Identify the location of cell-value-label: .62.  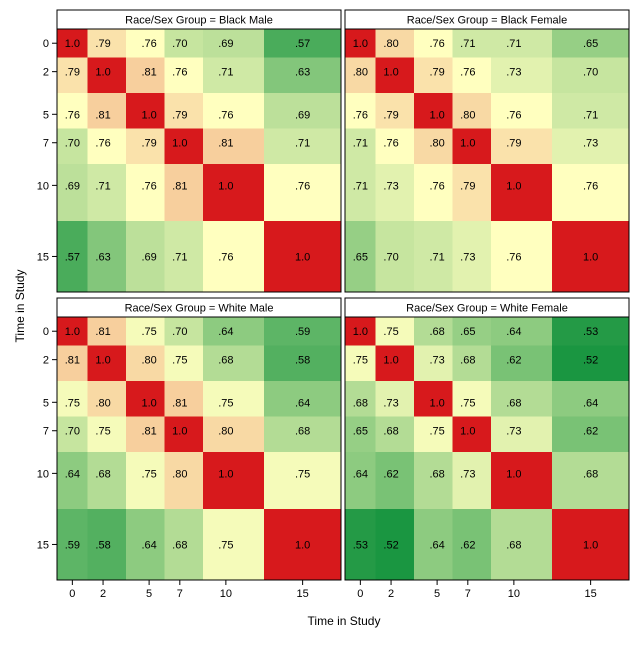
(467, 545).